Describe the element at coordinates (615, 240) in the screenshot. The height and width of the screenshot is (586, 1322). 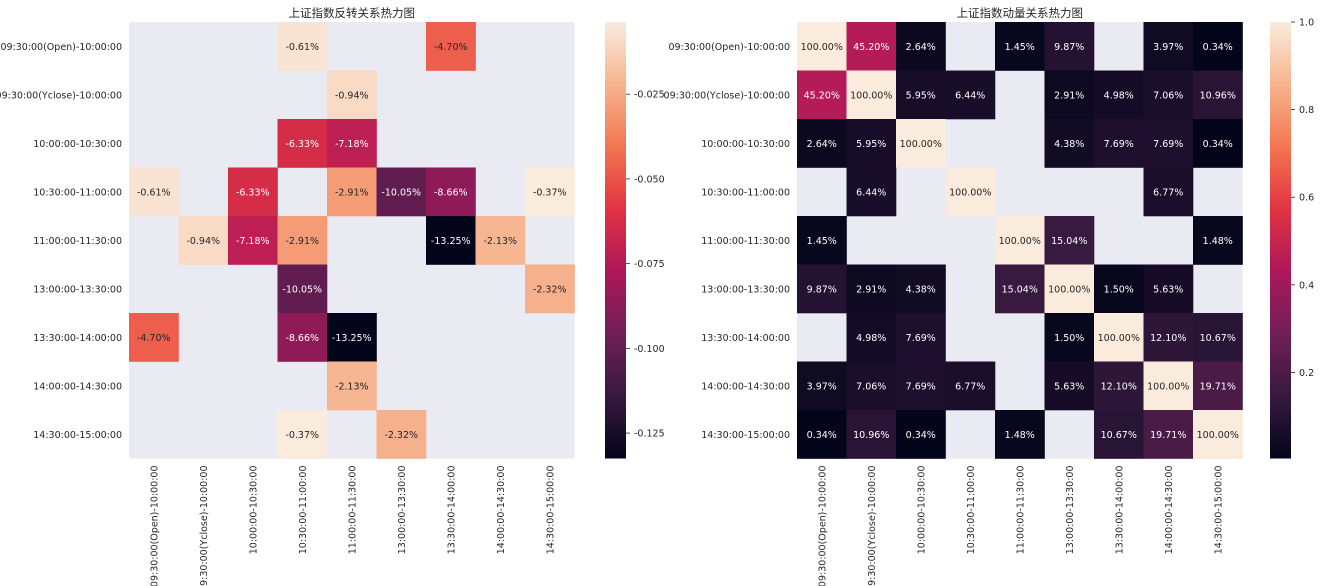
I see `reversal-colorbar` at that location.